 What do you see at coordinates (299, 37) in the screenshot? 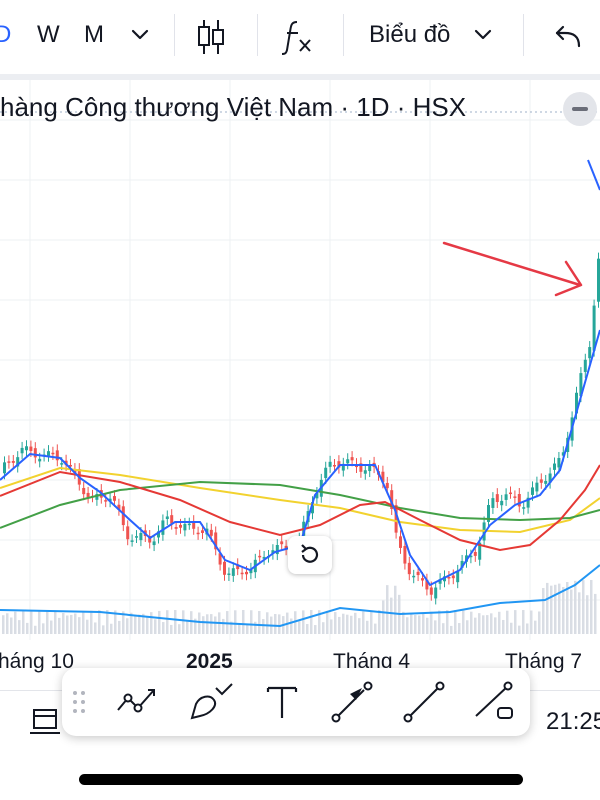
I see `fx-icon` at bounding box center [299, 37].